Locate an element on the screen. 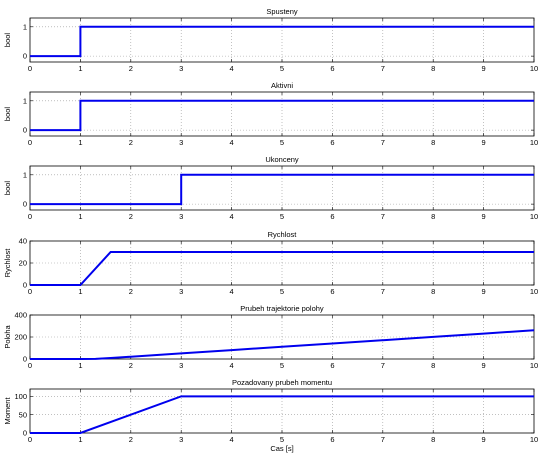  y-tick-label: 100 is located at coordinates (20, 396).